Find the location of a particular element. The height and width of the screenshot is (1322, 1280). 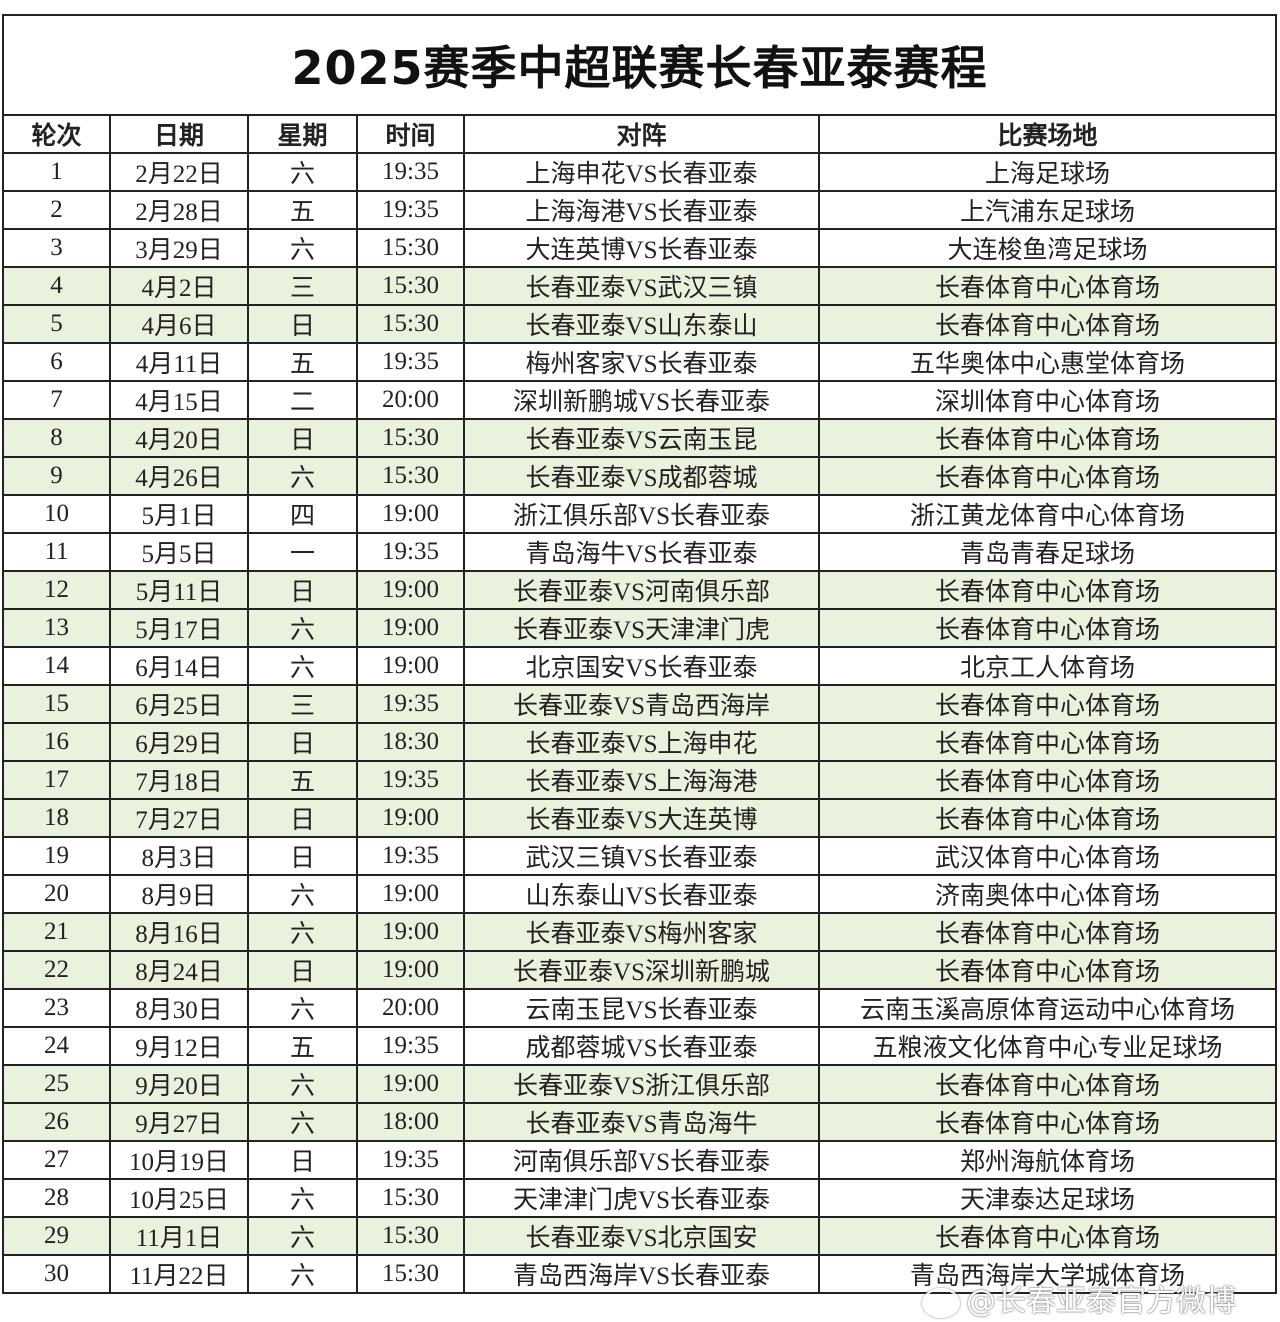

cell-match: 长春亚泰VS梅州客家 is located at coordinates (641, 932).